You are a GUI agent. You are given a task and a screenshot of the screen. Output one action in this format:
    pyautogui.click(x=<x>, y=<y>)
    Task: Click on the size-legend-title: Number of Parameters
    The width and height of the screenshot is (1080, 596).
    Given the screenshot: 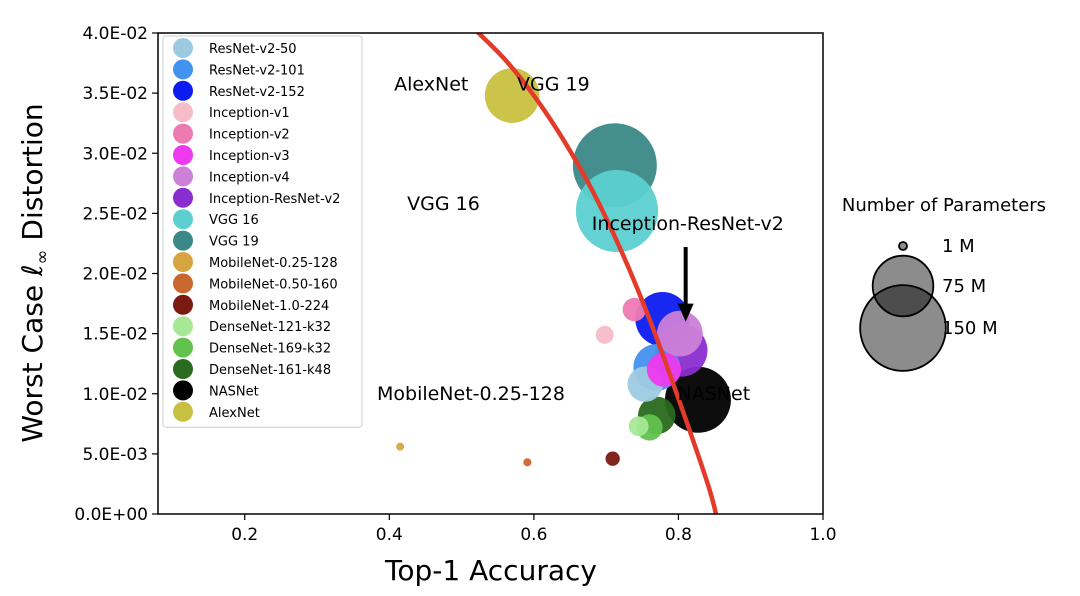 What is the action you would take?
    pyautogui.click(x=944, y=205)
    